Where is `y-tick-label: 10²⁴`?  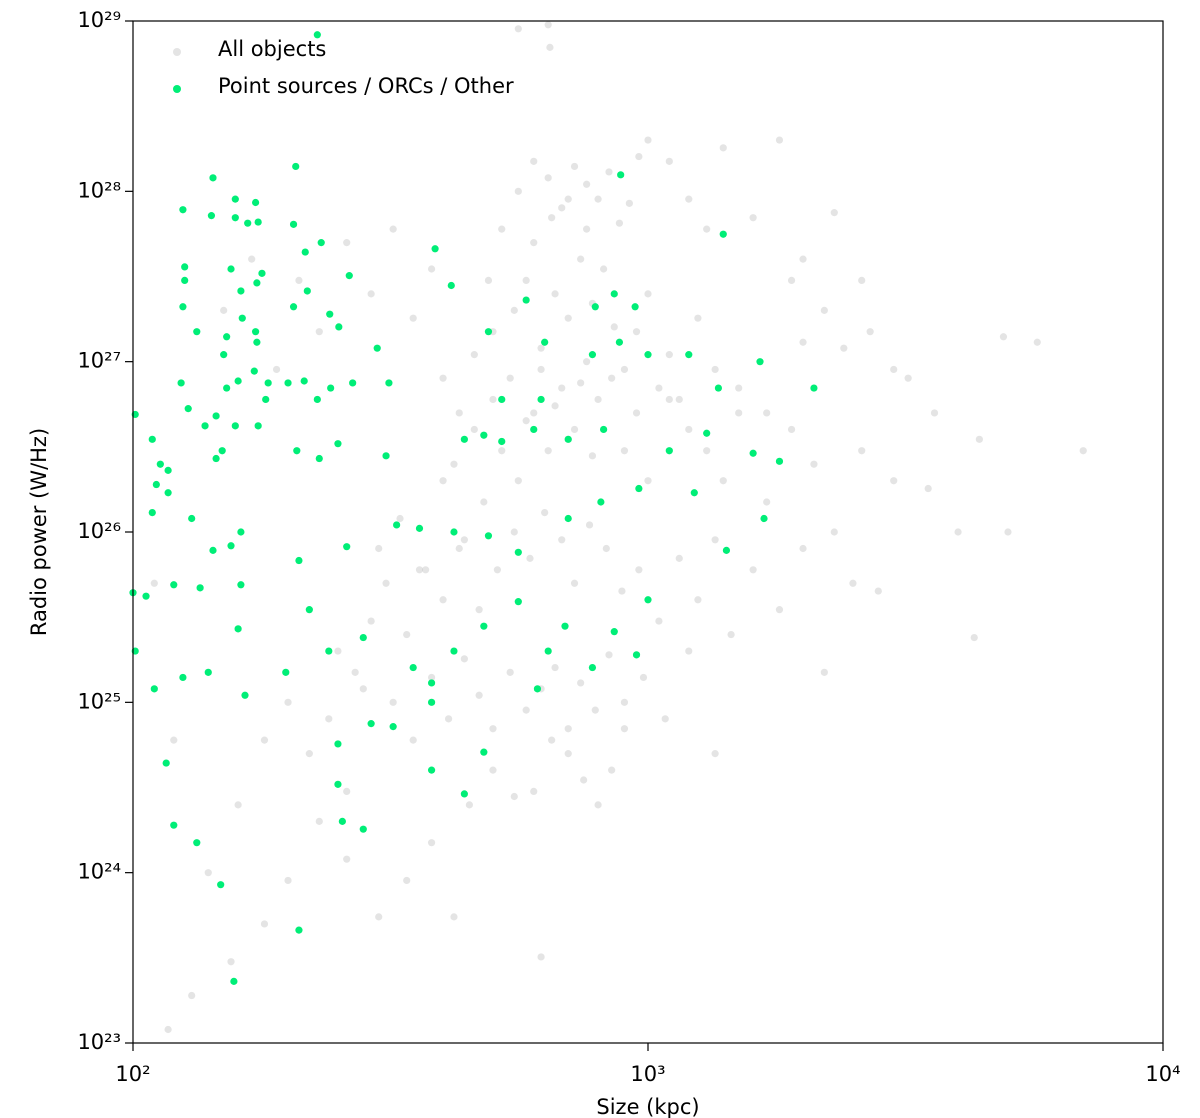
y-tick-label: 10²⁴ is located at coordinates (99, 872).